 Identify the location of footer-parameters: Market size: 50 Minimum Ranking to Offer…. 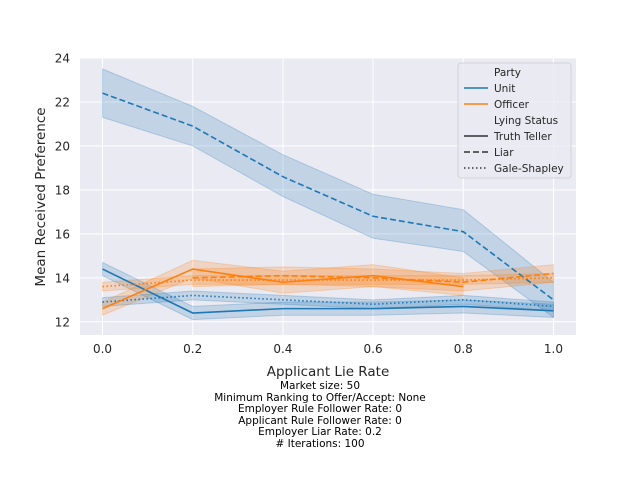
(320, 415).